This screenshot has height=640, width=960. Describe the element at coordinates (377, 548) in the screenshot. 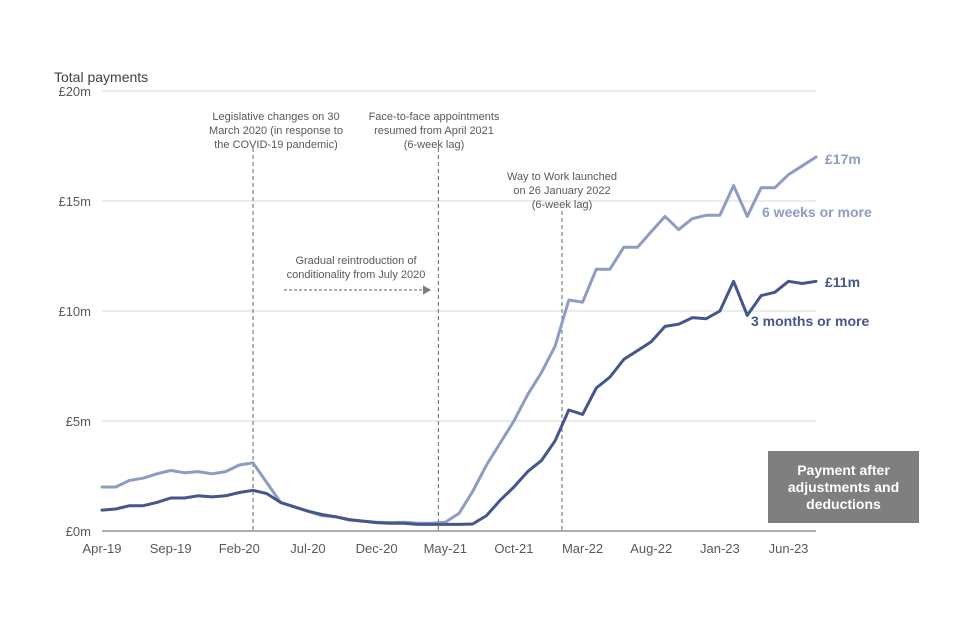

I see `x-tick-label: Dec-20` at that location.